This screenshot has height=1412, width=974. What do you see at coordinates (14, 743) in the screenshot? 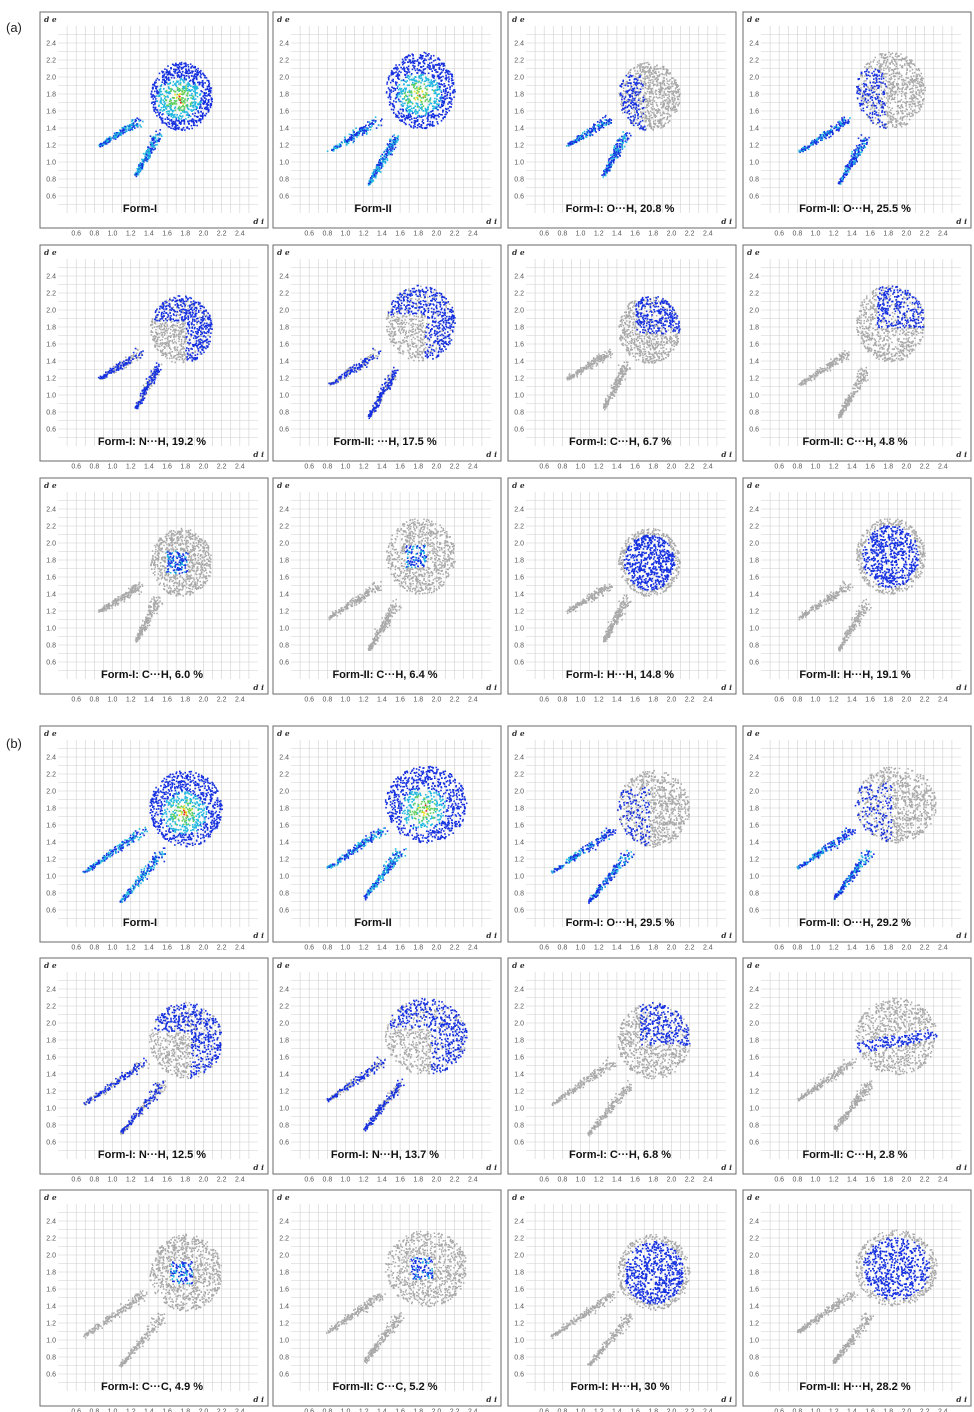
I see `section-label-b: (b)` at bounding box center [14, 743].